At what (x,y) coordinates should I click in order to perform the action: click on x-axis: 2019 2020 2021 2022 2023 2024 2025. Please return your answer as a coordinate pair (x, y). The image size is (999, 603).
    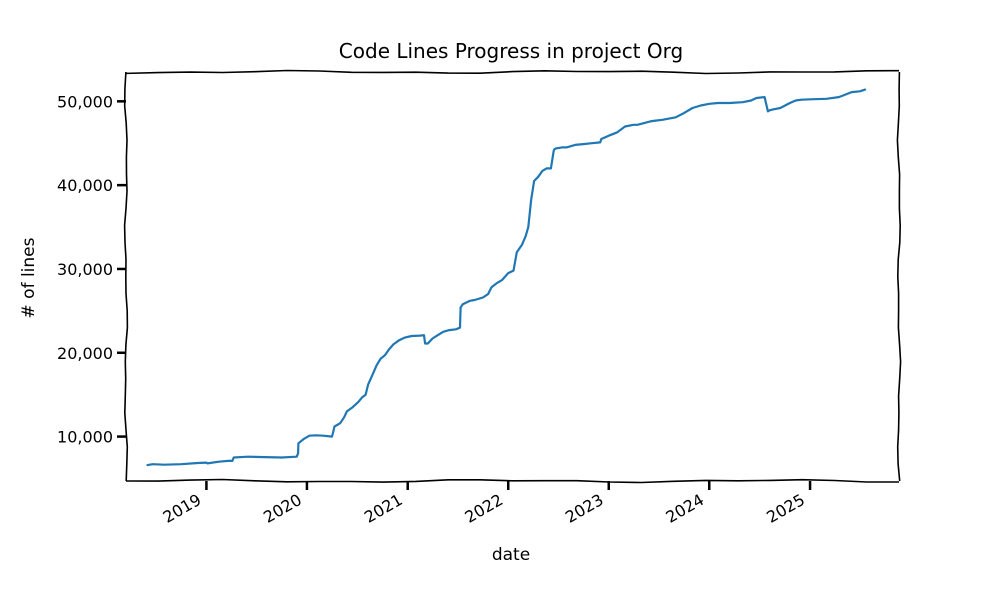
    Looking at the image, I should click on (486, 504).